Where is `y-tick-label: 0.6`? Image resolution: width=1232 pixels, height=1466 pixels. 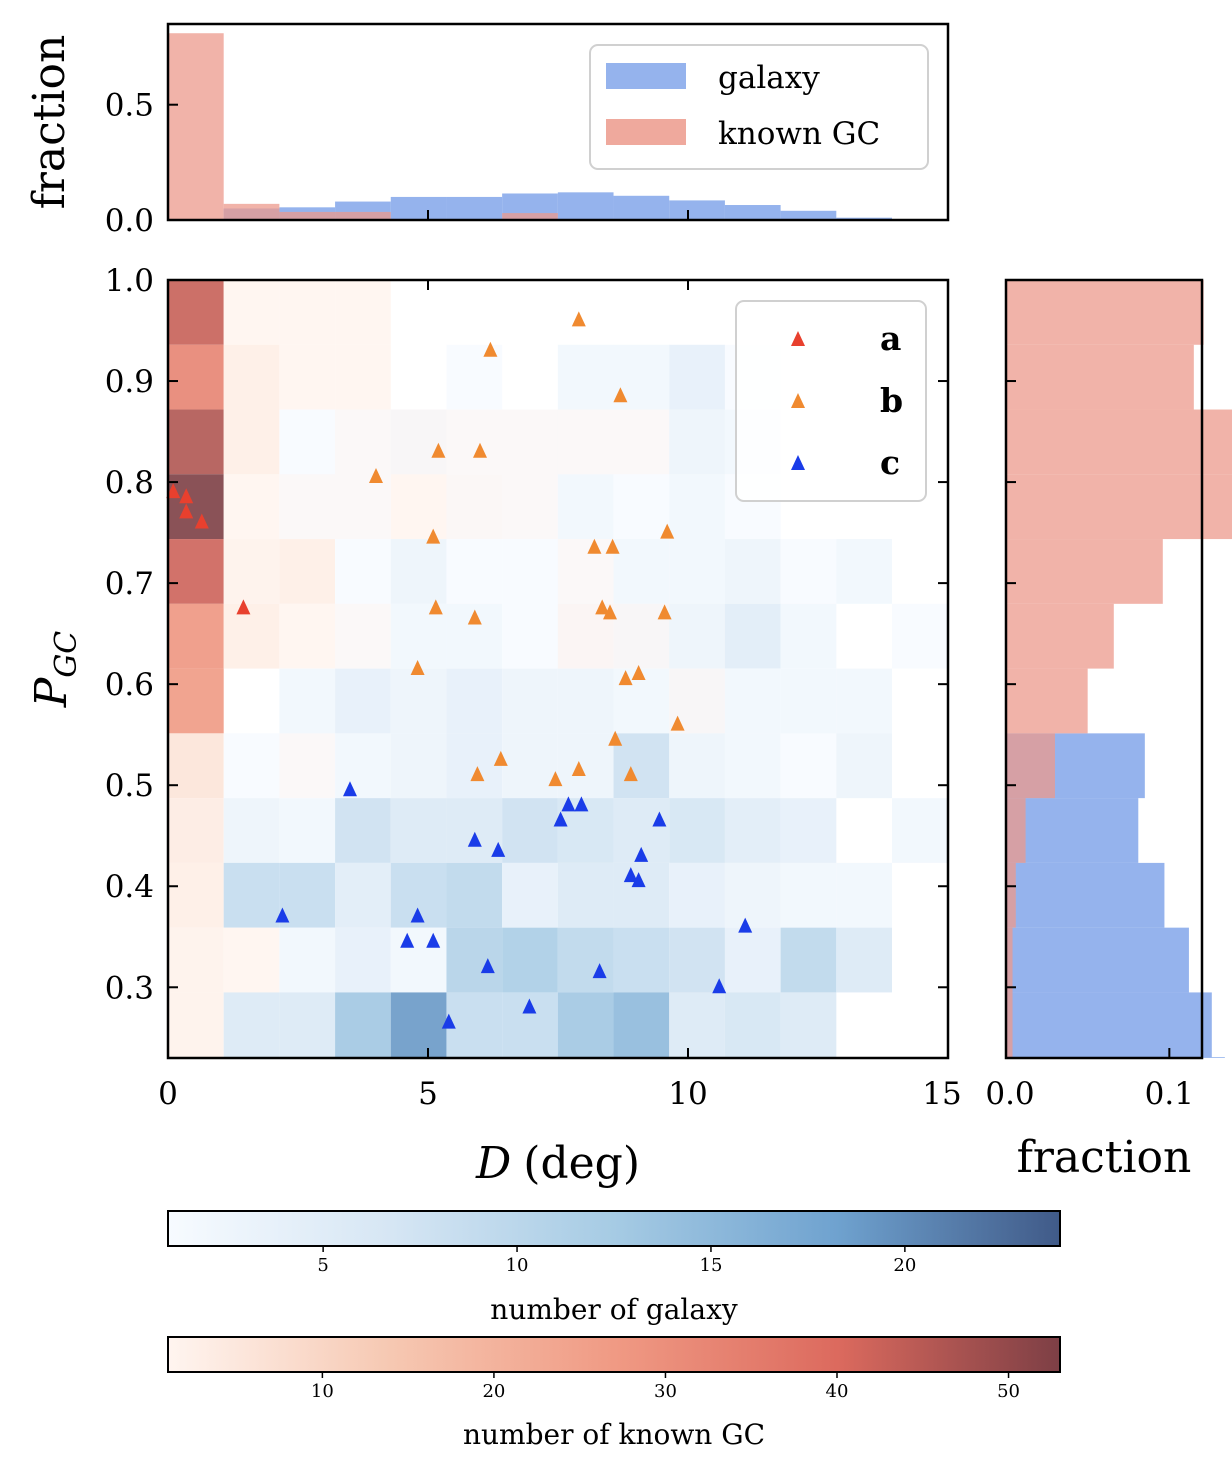
y-tick-label: 0.6 is located at coordinates (129, 685).